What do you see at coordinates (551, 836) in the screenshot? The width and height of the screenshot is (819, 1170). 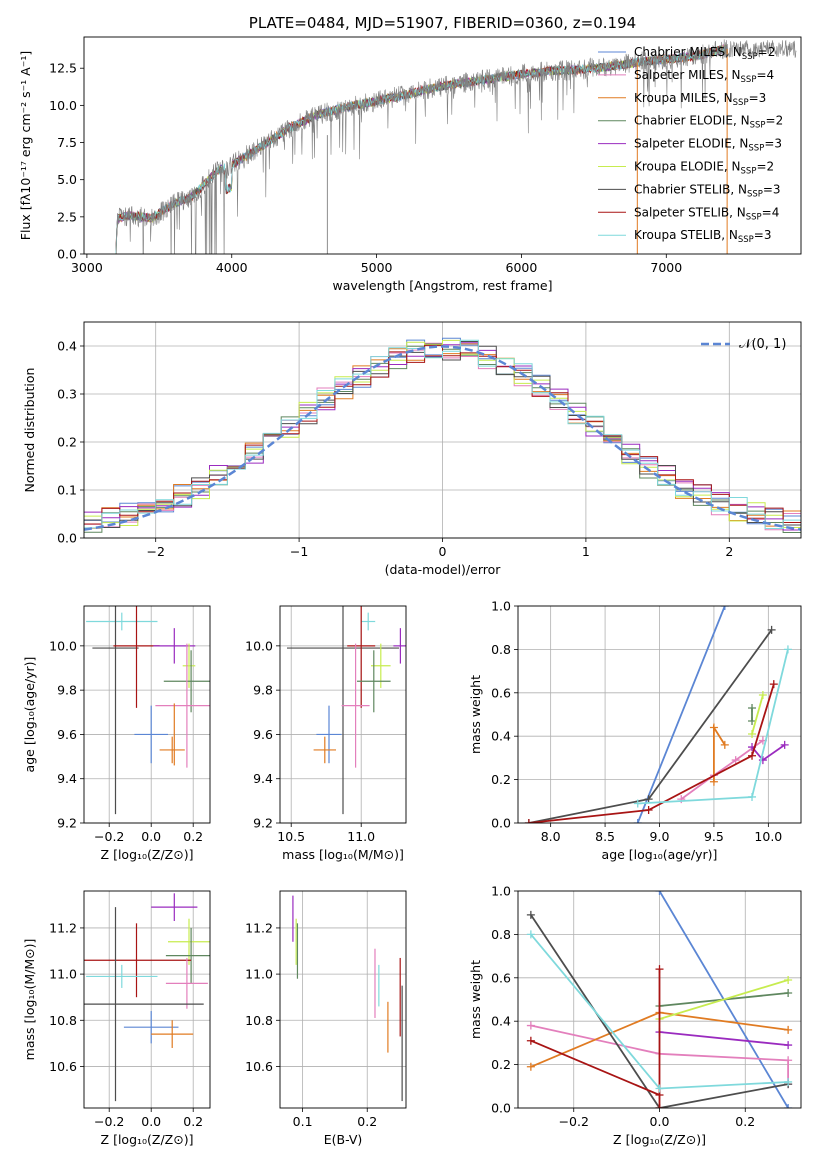 I see `x-tick-label: 8.0` at bounding box center [551, 836].